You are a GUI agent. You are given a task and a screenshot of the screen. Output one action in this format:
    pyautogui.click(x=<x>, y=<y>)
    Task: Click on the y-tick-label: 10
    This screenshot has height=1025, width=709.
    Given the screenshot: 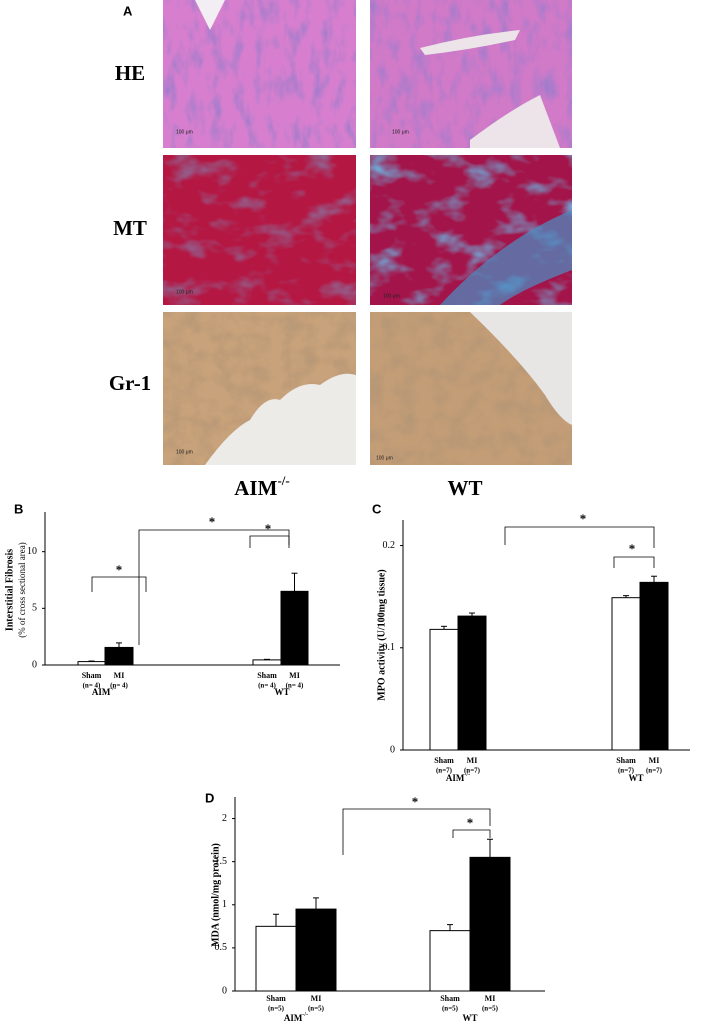 What is the action you would take?
    pyautogui.click(x=32, y=551)
    